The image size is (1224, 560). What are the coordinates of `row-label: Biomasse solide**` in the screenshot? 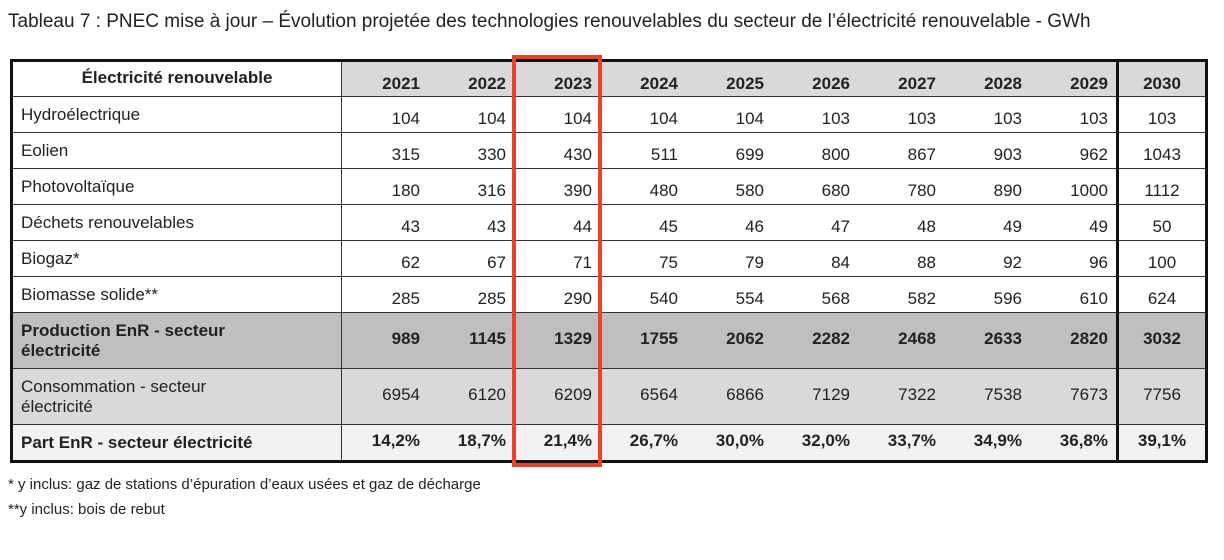 It's located at (176, 294).